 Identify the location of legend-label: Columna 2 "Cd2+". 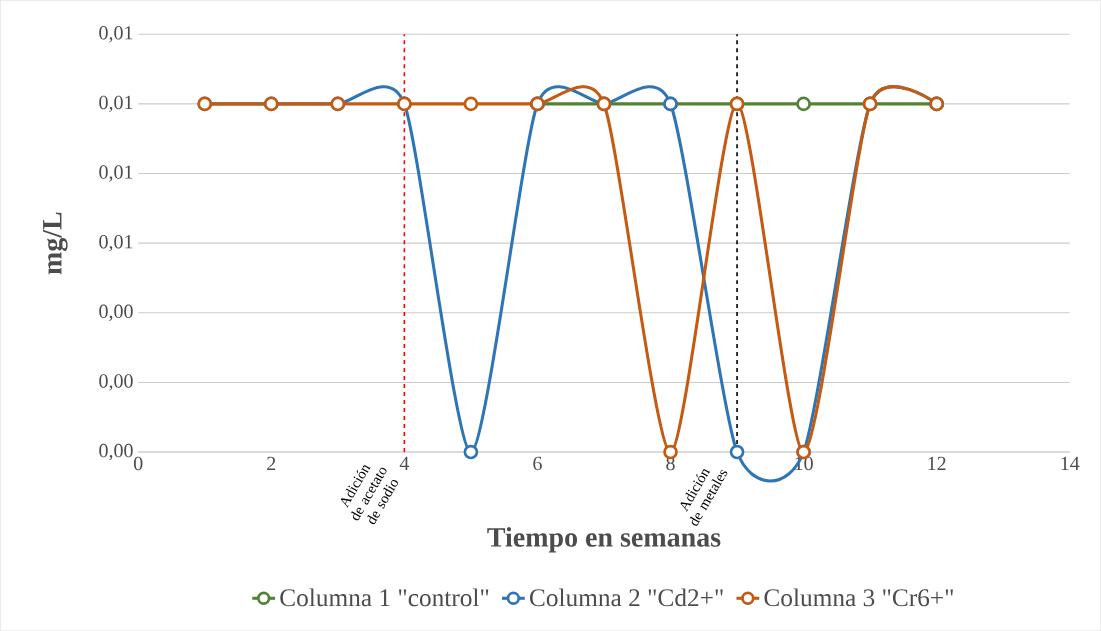
(626, 597).